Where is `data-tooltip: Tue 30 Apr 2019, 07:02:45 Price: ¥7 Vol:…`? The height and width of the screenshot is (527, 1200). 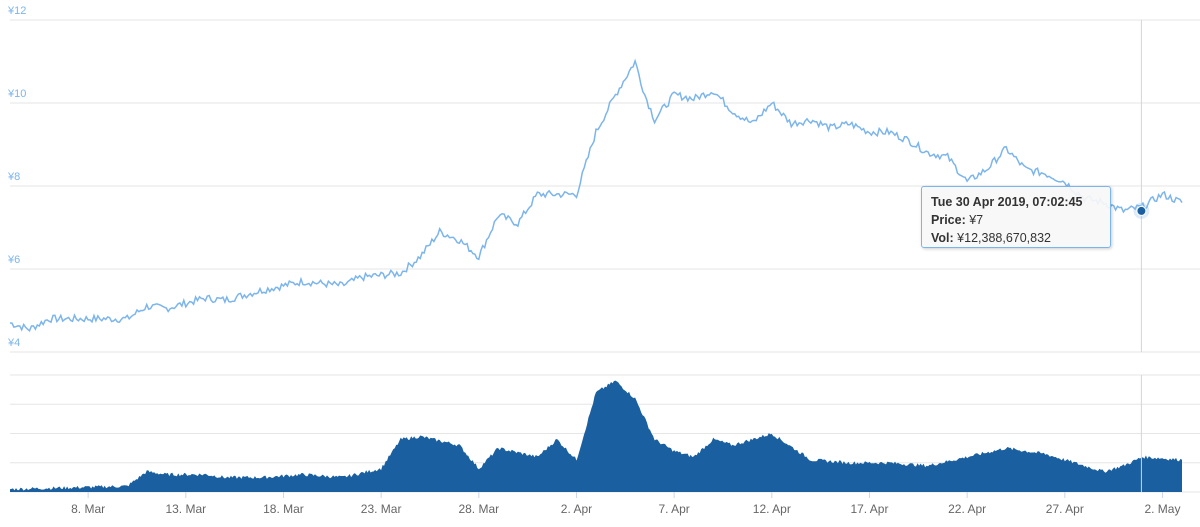
data-tooltip: Tue 30 Apr 2019, 07:02:45 Price: ¥7 Vol:… is located at coordinates (1016, 217).